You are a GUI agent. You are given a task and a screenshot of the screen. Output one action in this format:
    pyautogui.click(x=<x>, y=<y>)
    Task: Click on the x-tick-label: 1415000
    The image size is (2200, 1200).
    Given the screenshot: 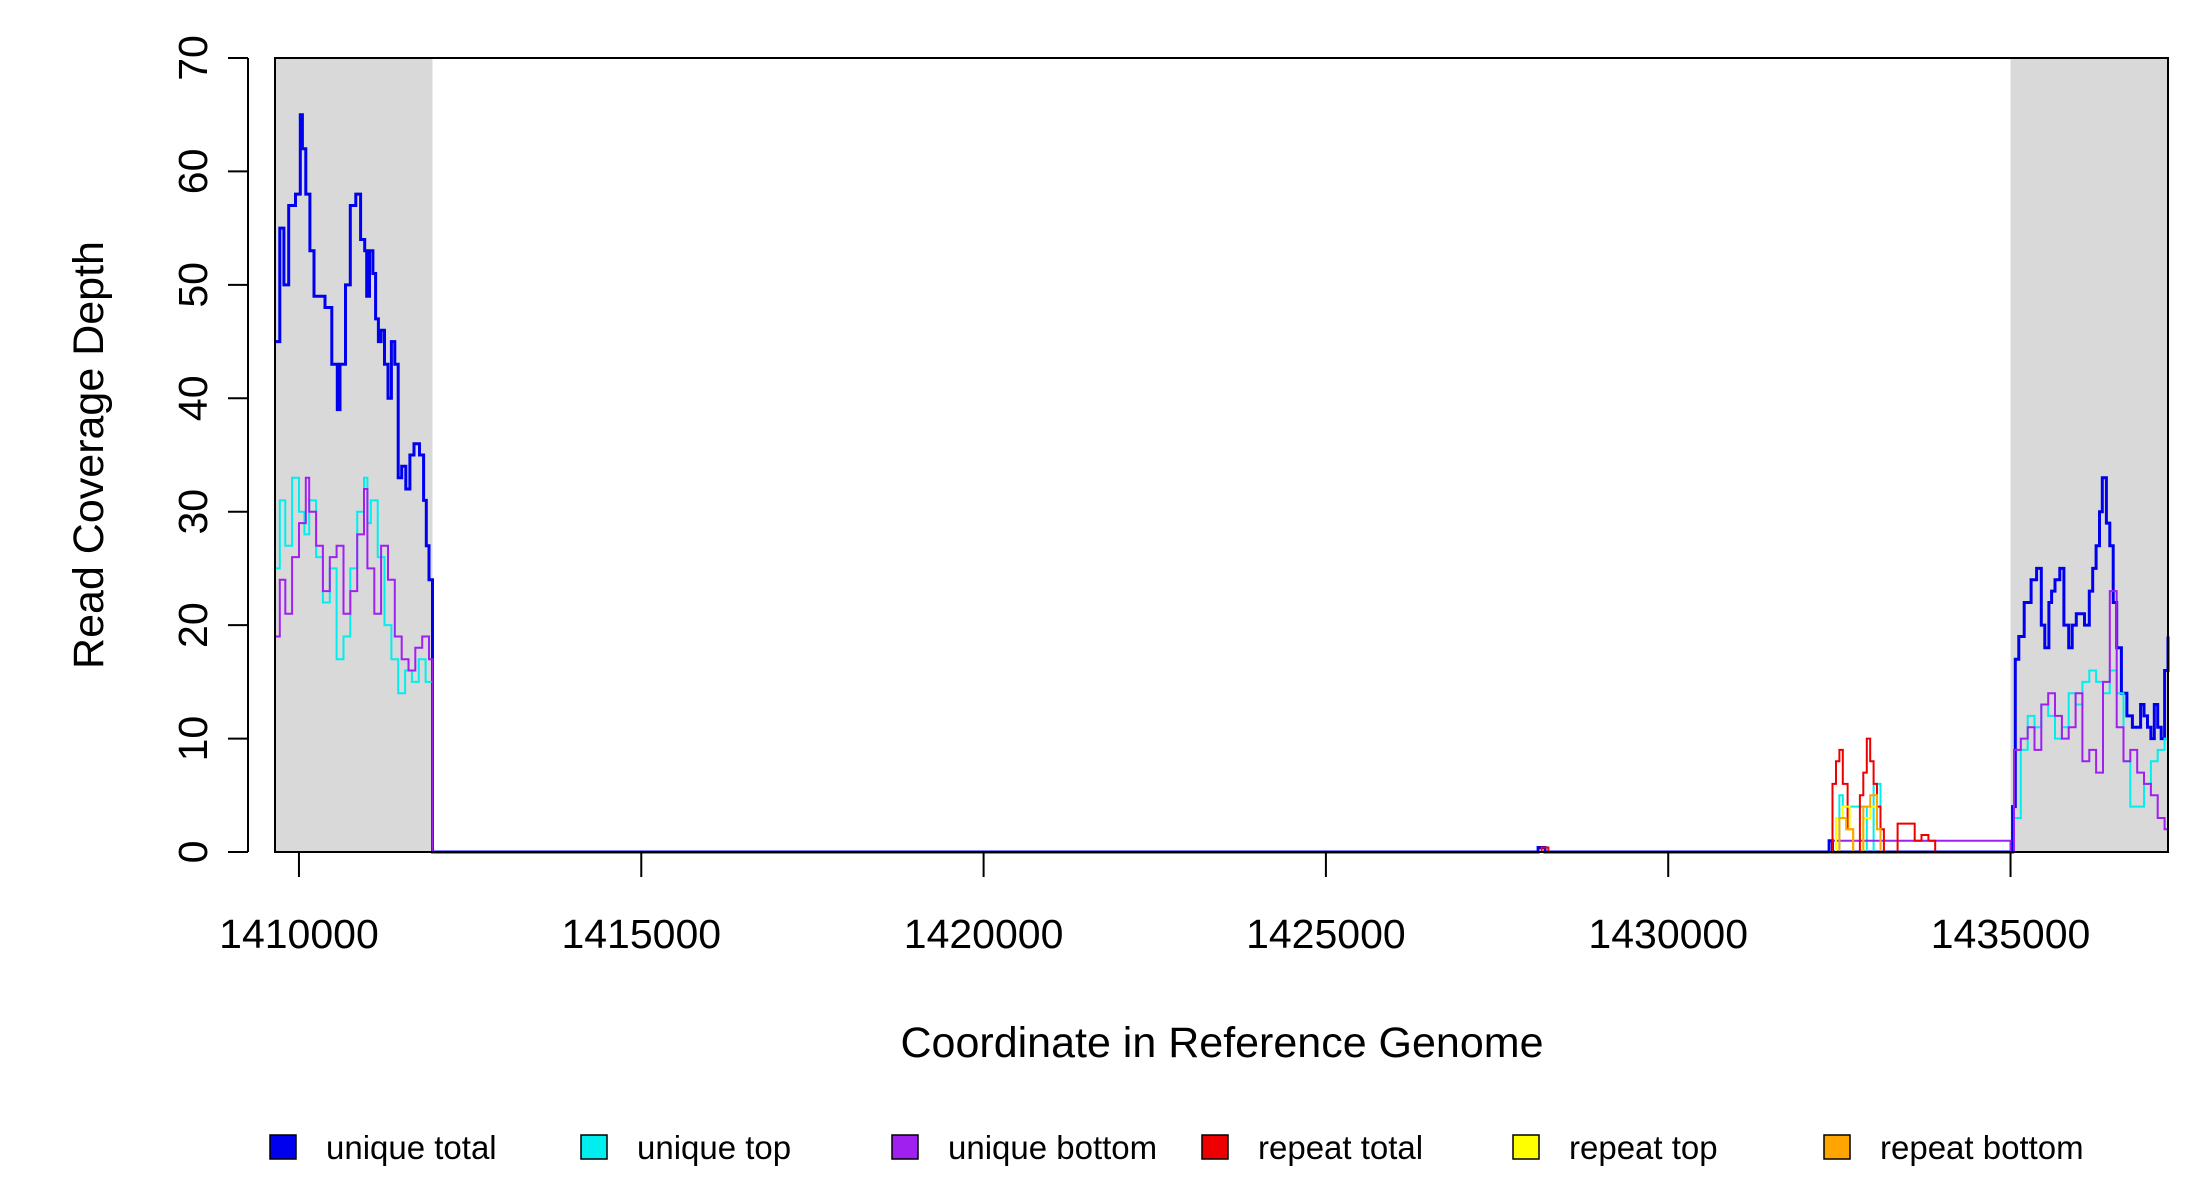 What is the action you would take?
    pyautogui.click(x=641, y=934)
    